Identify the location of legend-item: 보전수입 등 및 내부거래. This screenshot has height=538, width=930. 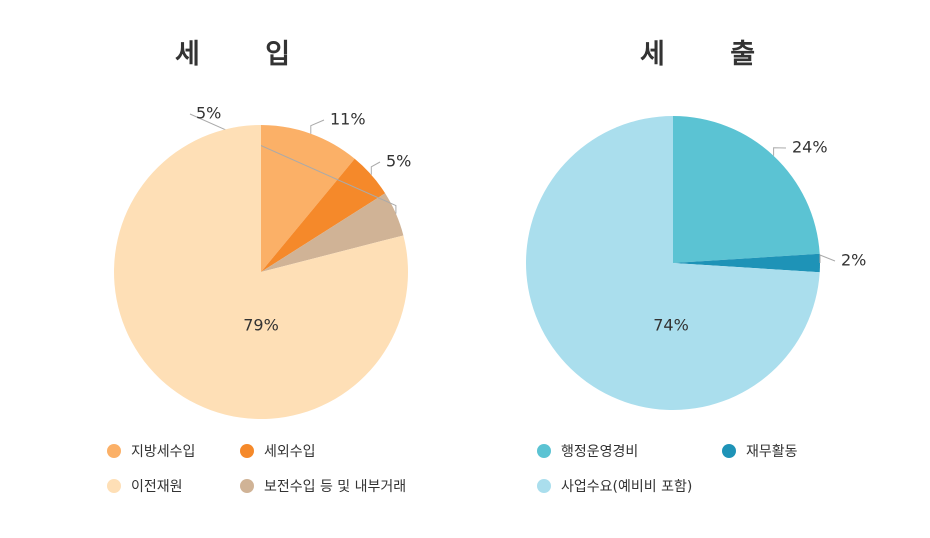
(323, 486).